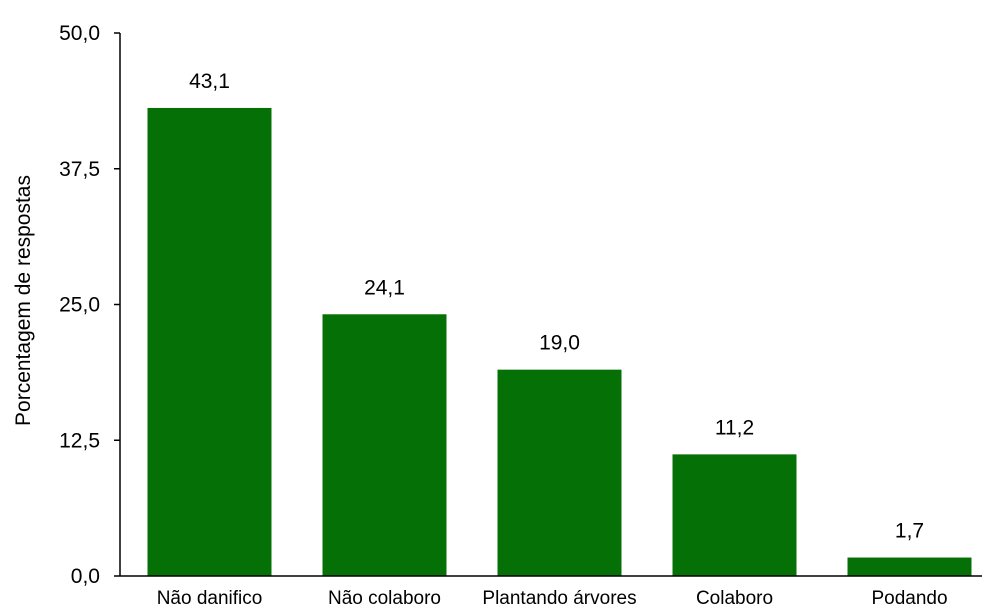 The image size is (982, 609). Describe the element at coordinates (85, 576) in the screenshot. I see `y-tick-label: 0,0` at that location.